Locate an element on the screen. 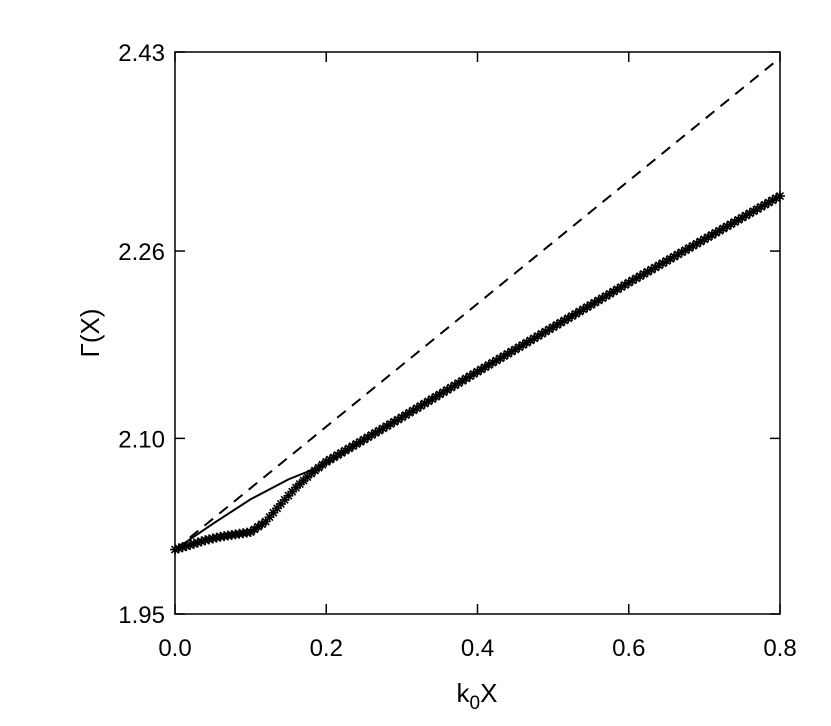 This screenshot has height=726, width=831. x-tick-label-1: 0.2 is located at coordinates (326, 648).